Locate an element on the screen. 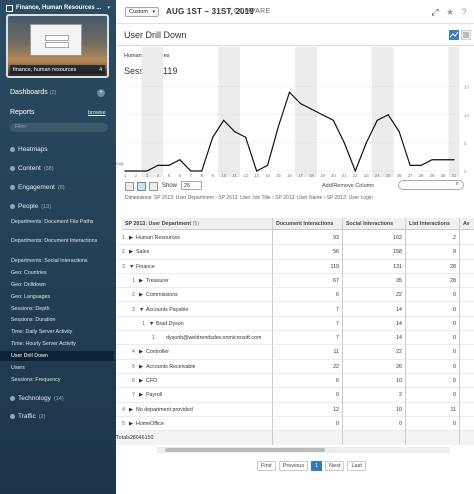 This screenshot has height=494, width=474. last-page-button: Last is located at coordinates (356, 466).